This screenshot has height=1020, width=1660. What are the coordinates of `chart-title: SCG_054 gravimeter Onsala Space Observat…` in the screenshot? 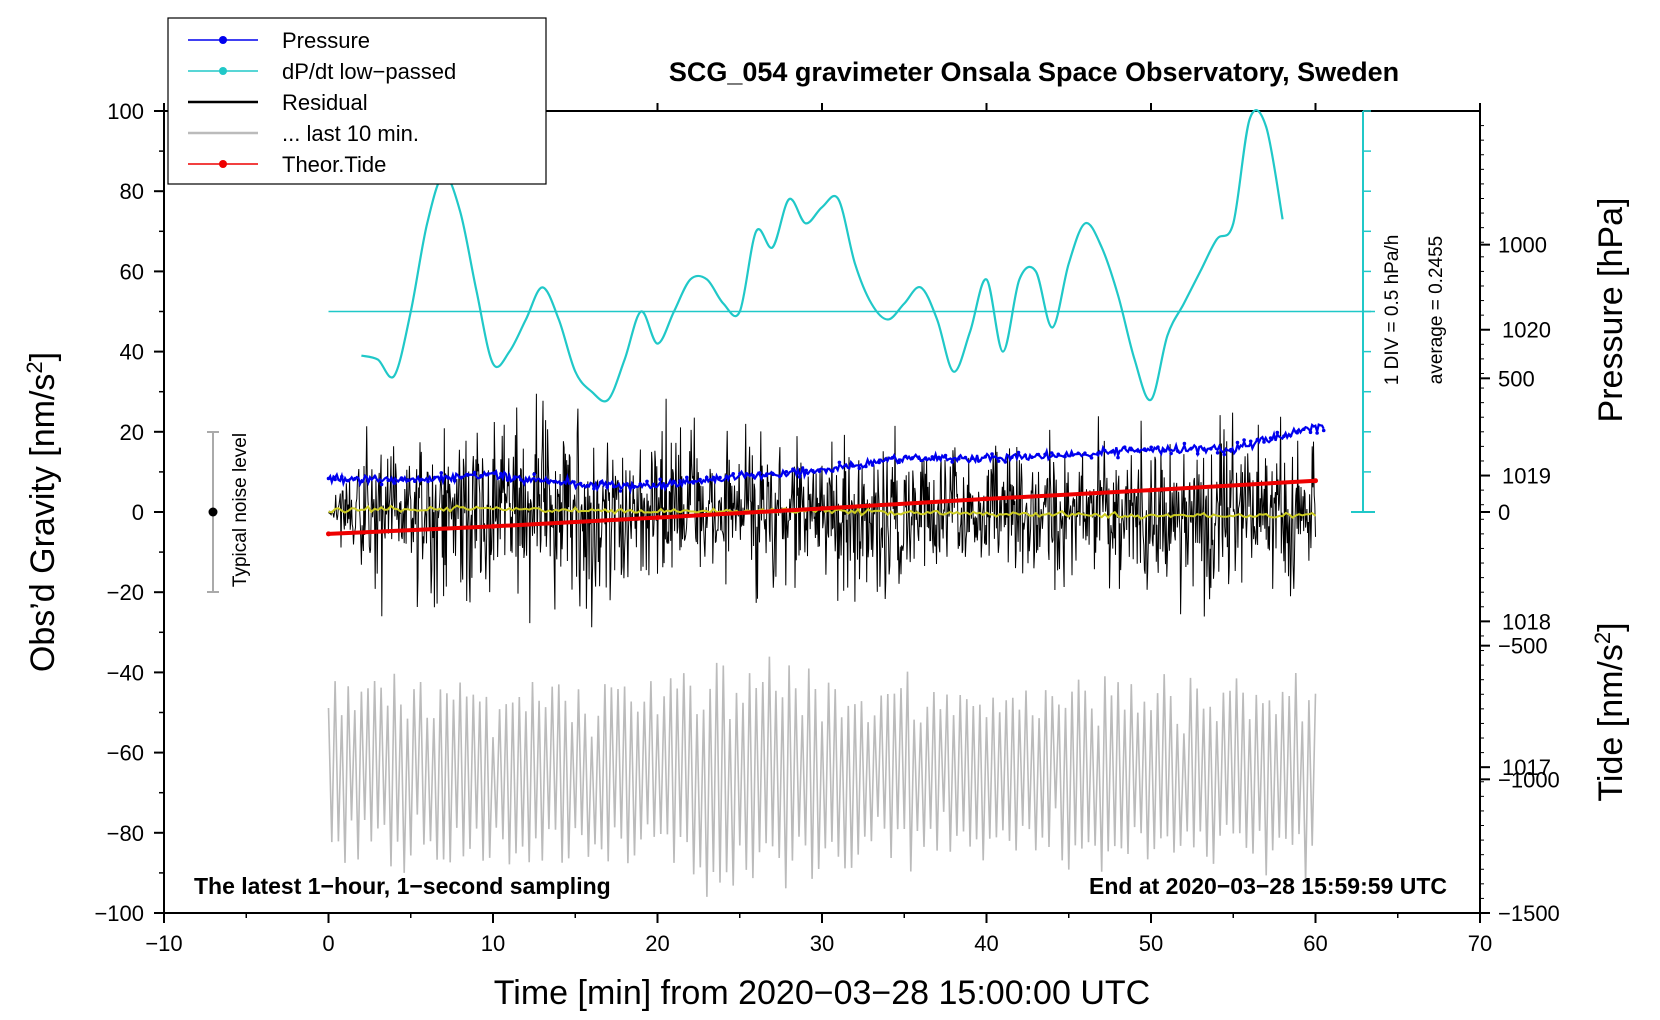 It's located at (1034, 72).